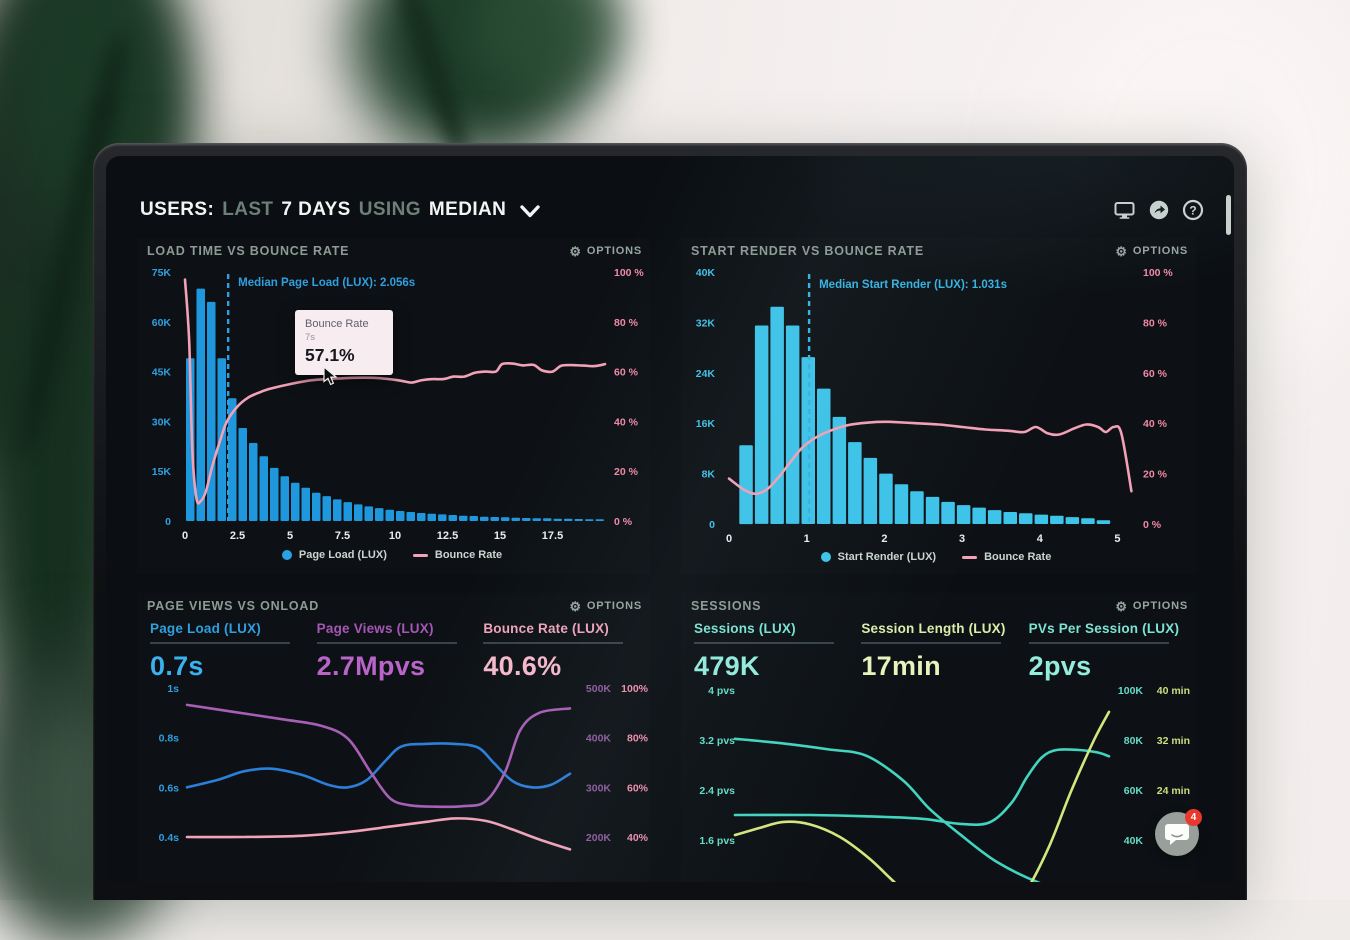  I want to click on scrollbar-thumb, so click(1228, 215).